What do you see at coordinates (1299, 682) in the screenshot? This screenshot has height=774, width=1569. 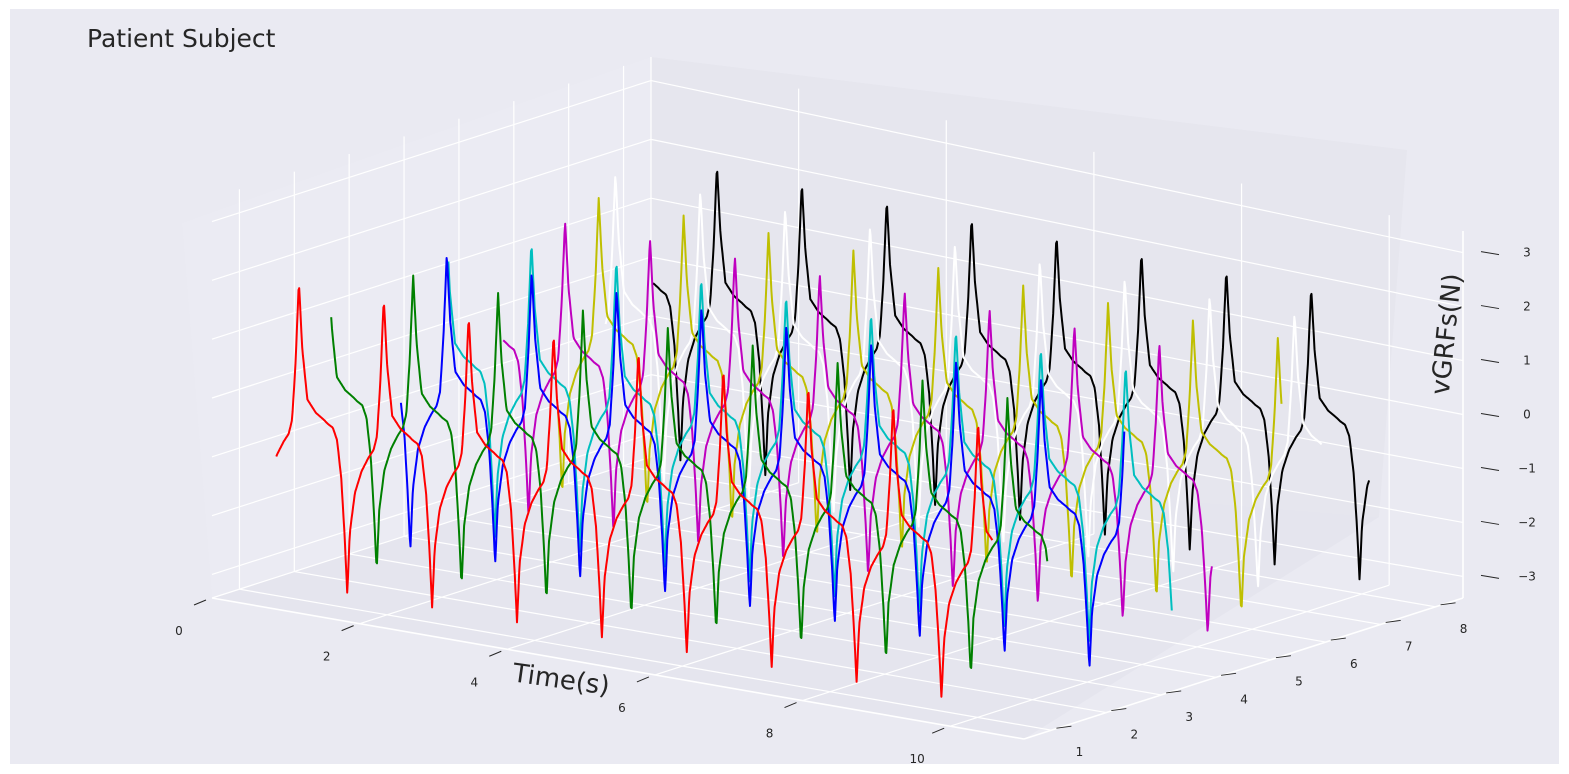 I see `y-tick-label: 5` at bounding box center [1299, 682].